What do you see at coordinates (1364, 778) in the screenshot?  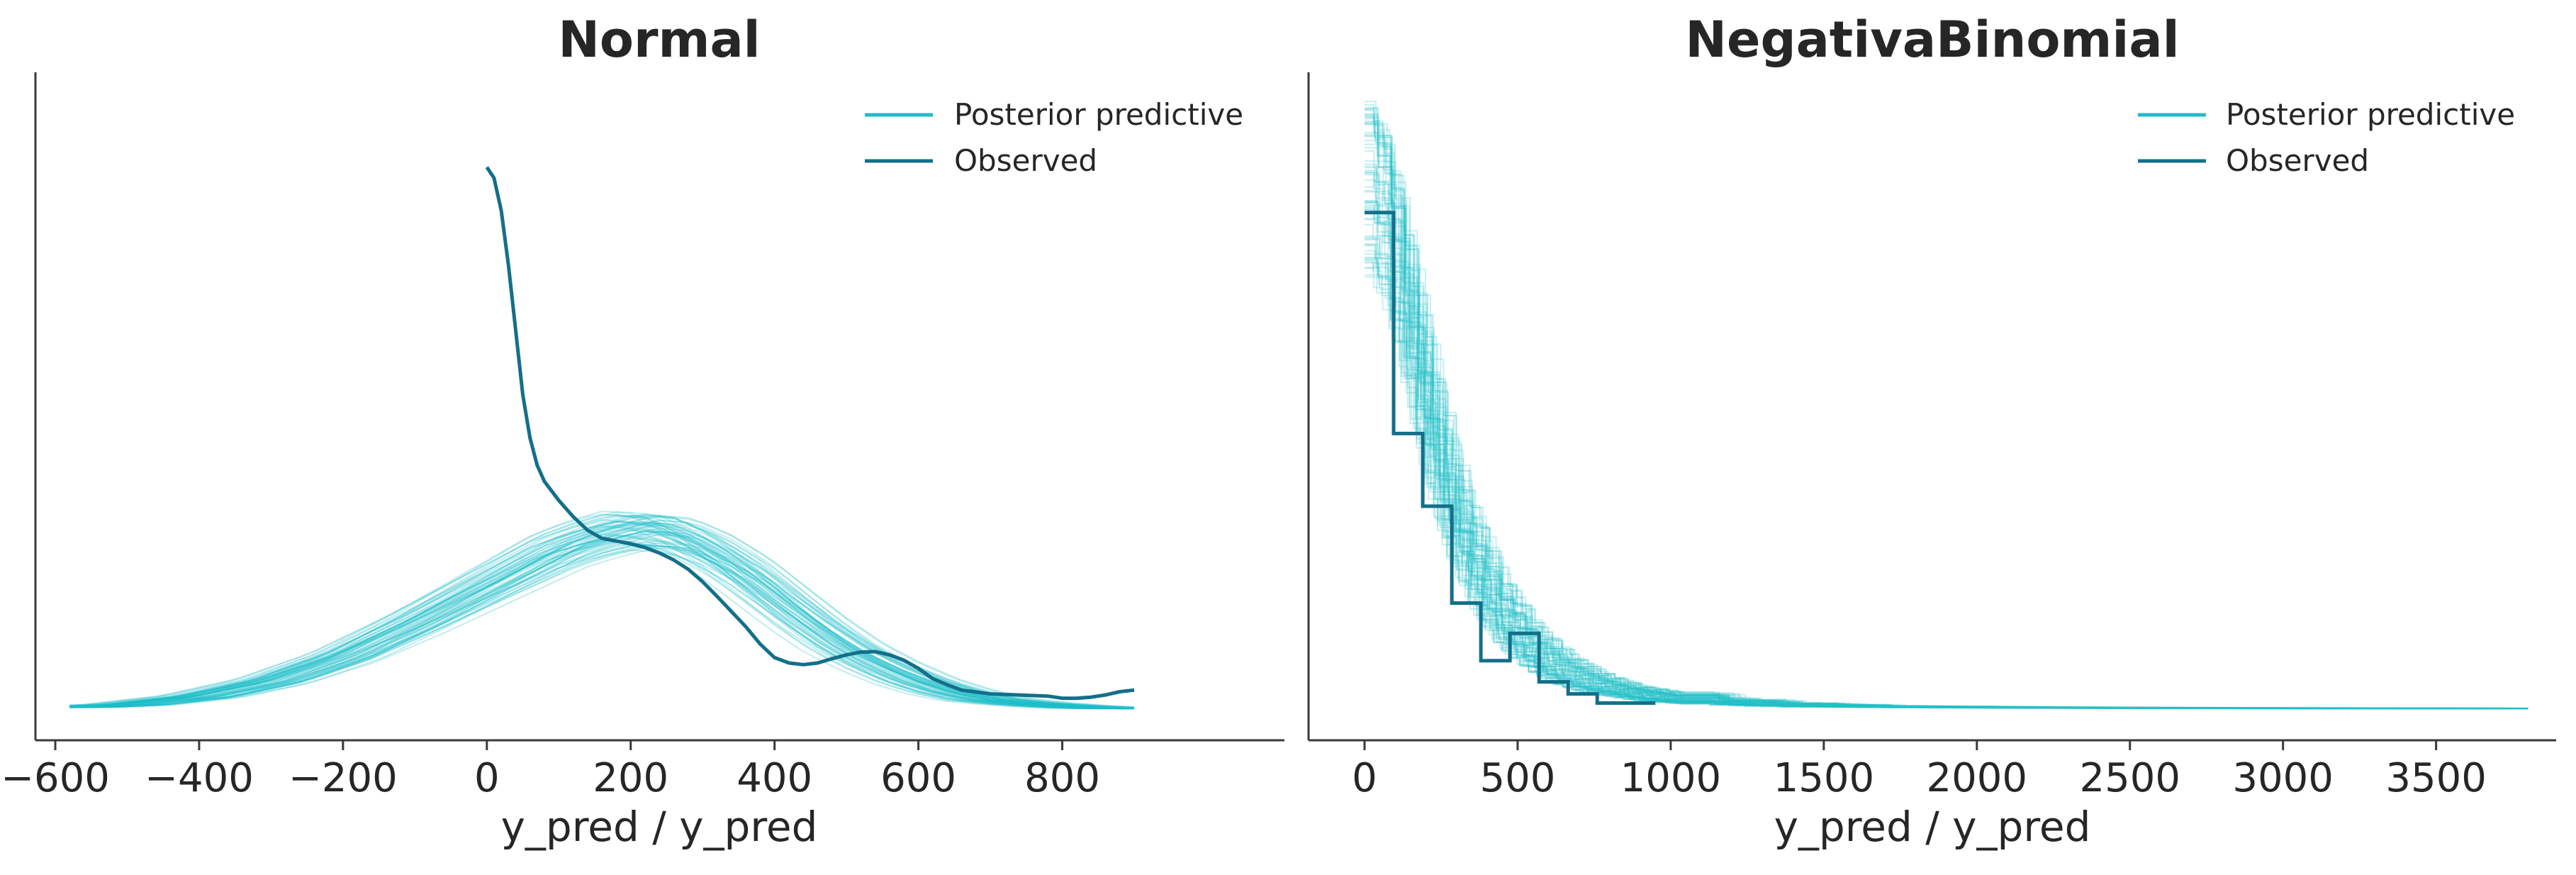 I see `x-tick-label-negativabinomial: 0` at bounding box center [1364, 778].